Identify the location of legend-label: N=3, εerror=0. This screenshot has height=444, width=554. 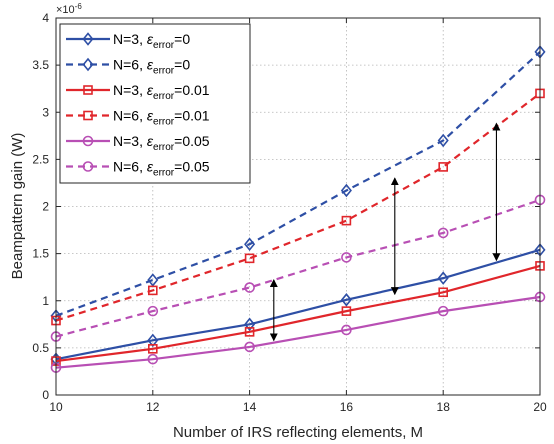
(151, 41).